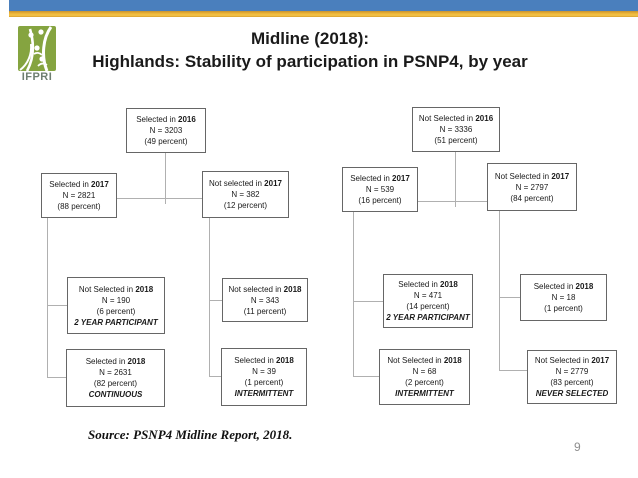  Describe the element at coordinates (245, 205) in the screenshot. I see `box-percent: (12 percent)` at that location.